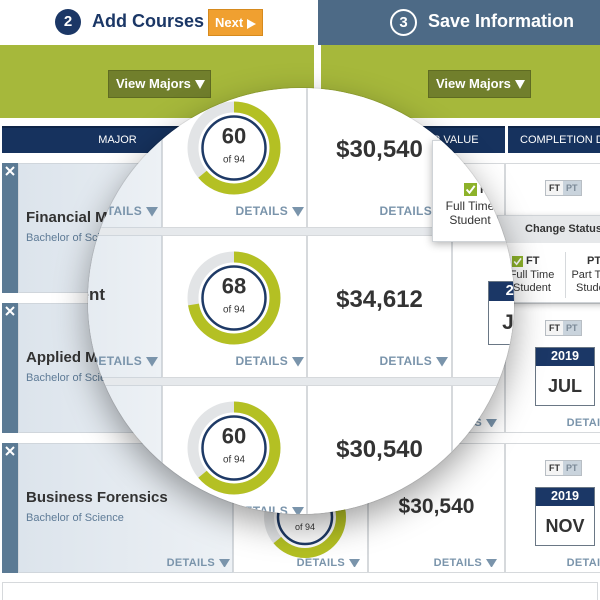 This screenshot has width=600, height=600. What do you see at coordinates (68, 22) in the screenshot?
I see `step-number: 2` at bounding box center [68, 22].